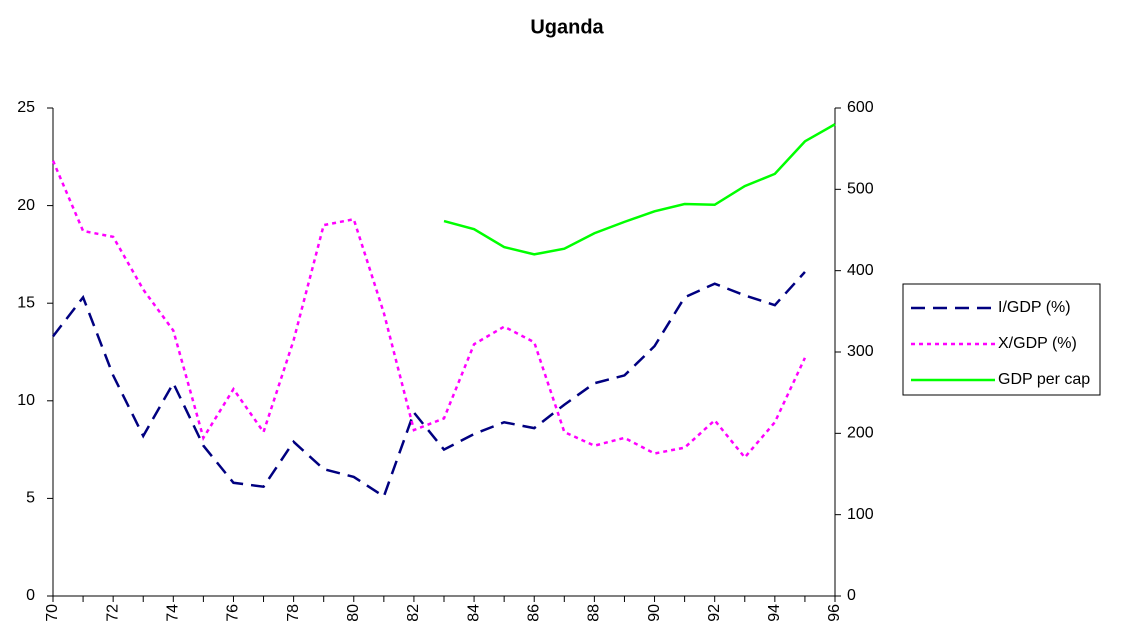  Describe the element at coordinates (413, 613) in the screenshot. I see `x-tick-label: 82` at that location.